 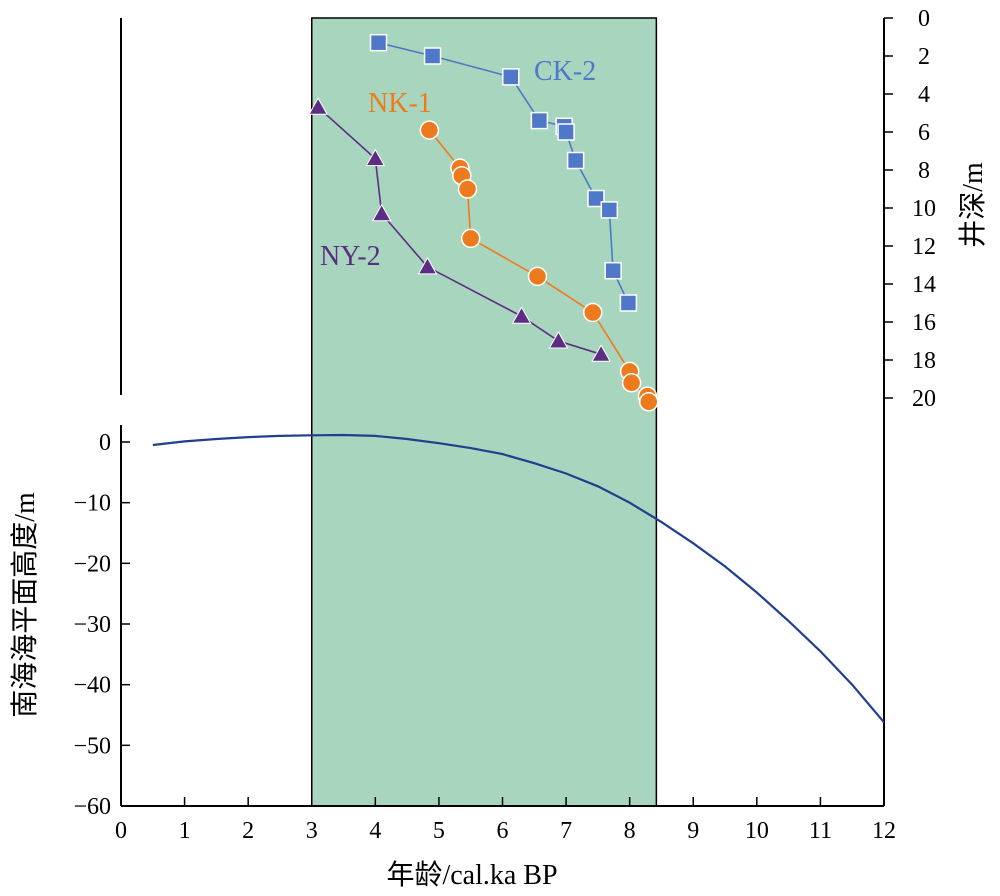 I want to click on right-y-axis-title: 井深/m, so click(x=973, y=205).